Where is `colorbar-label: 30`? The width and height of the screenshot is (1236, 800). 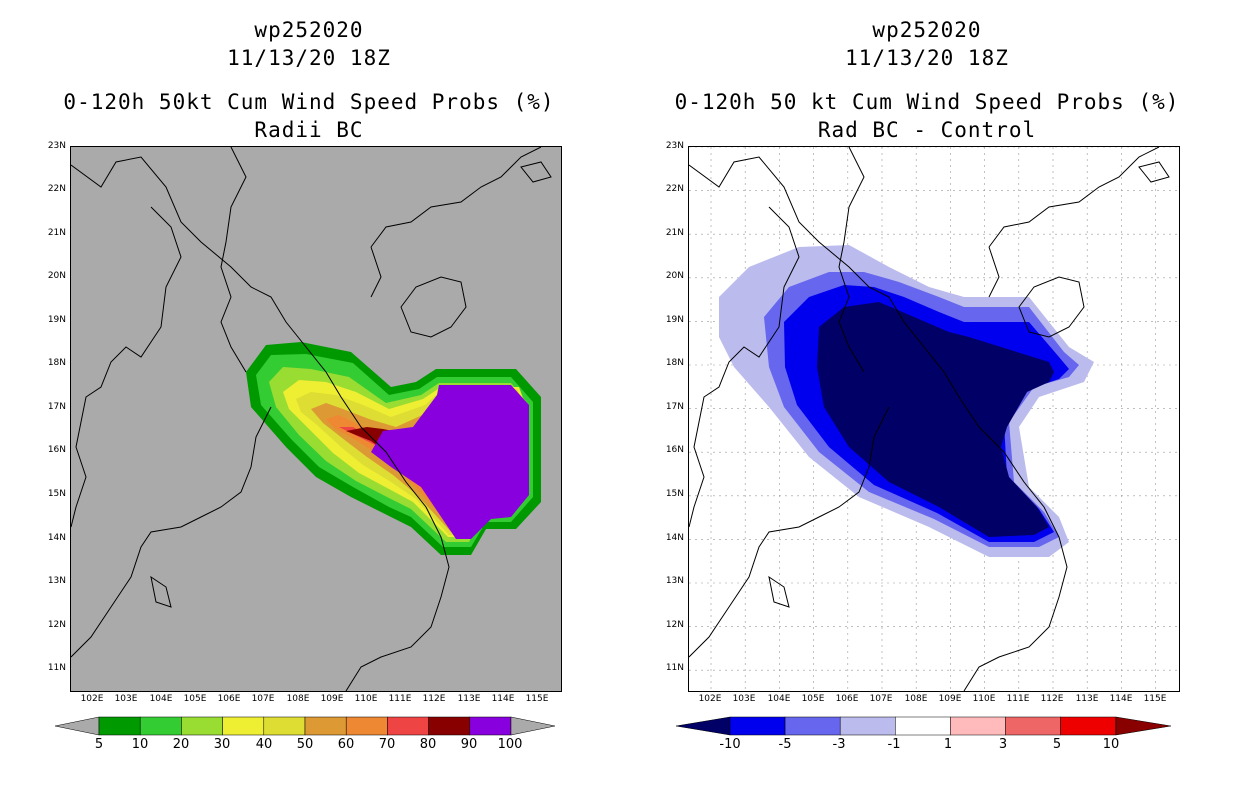
colorbar-label: 30 is located at coordinates (222, 744).